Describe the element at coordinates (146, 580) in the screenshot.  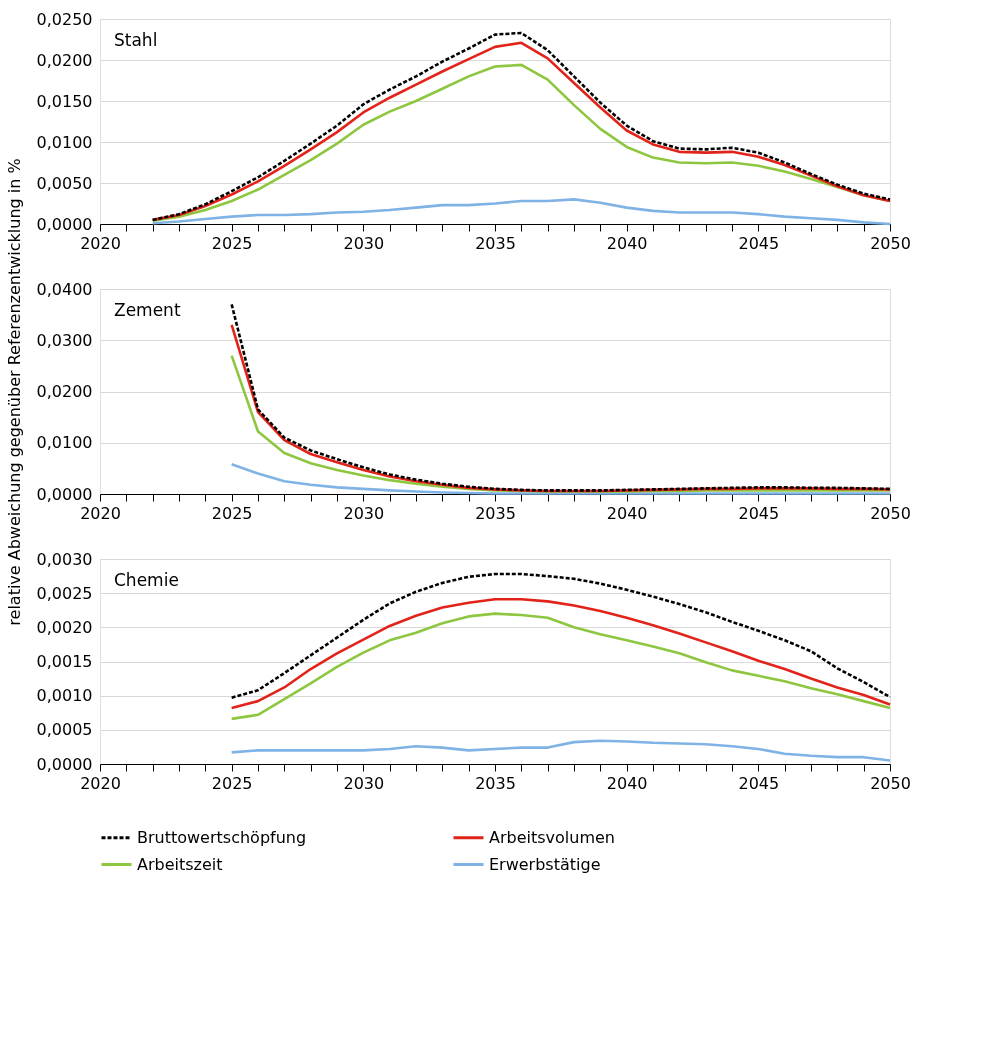
I see `text: Chemie` at that location.